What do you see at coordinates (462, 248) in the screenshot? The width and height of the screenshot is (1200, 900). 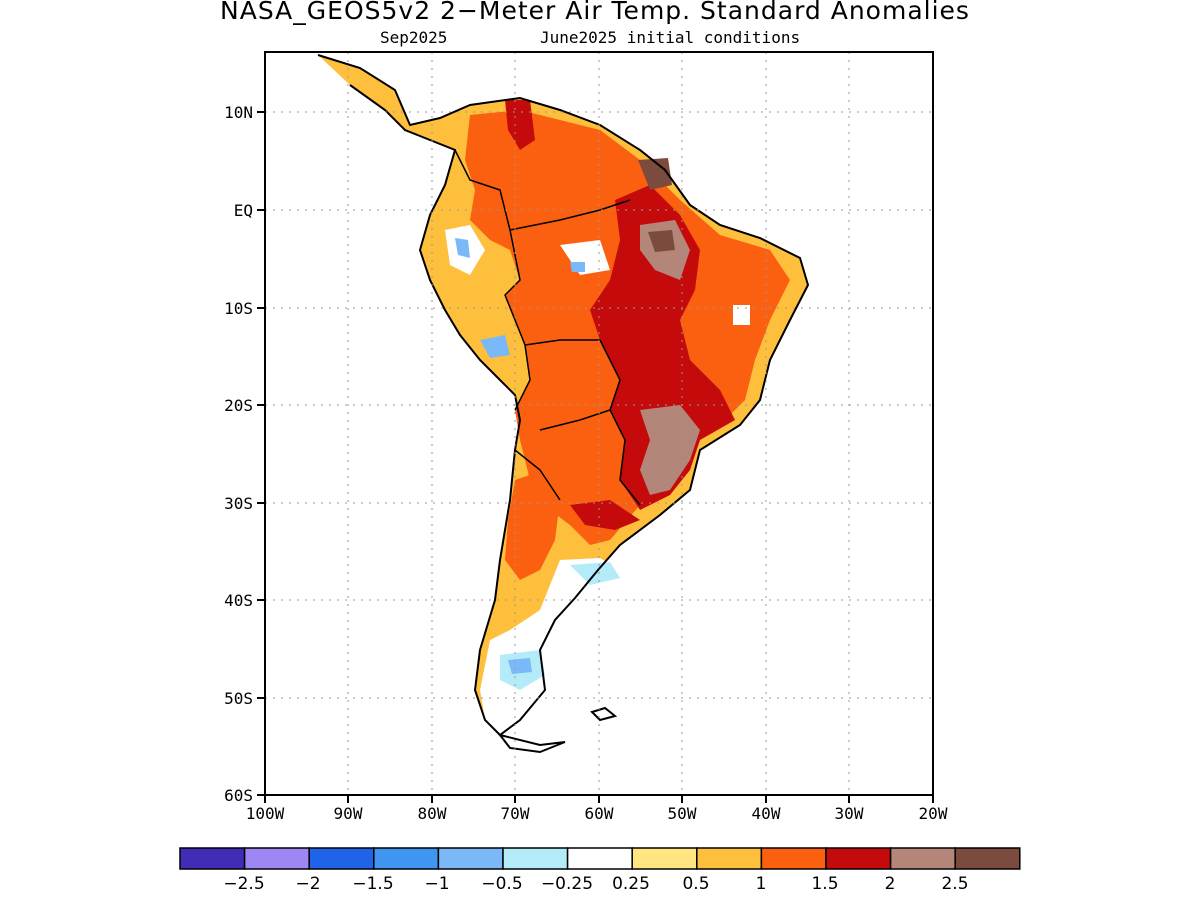 I see `anomaly-region-cool-west` at bounding box center [462, 248].